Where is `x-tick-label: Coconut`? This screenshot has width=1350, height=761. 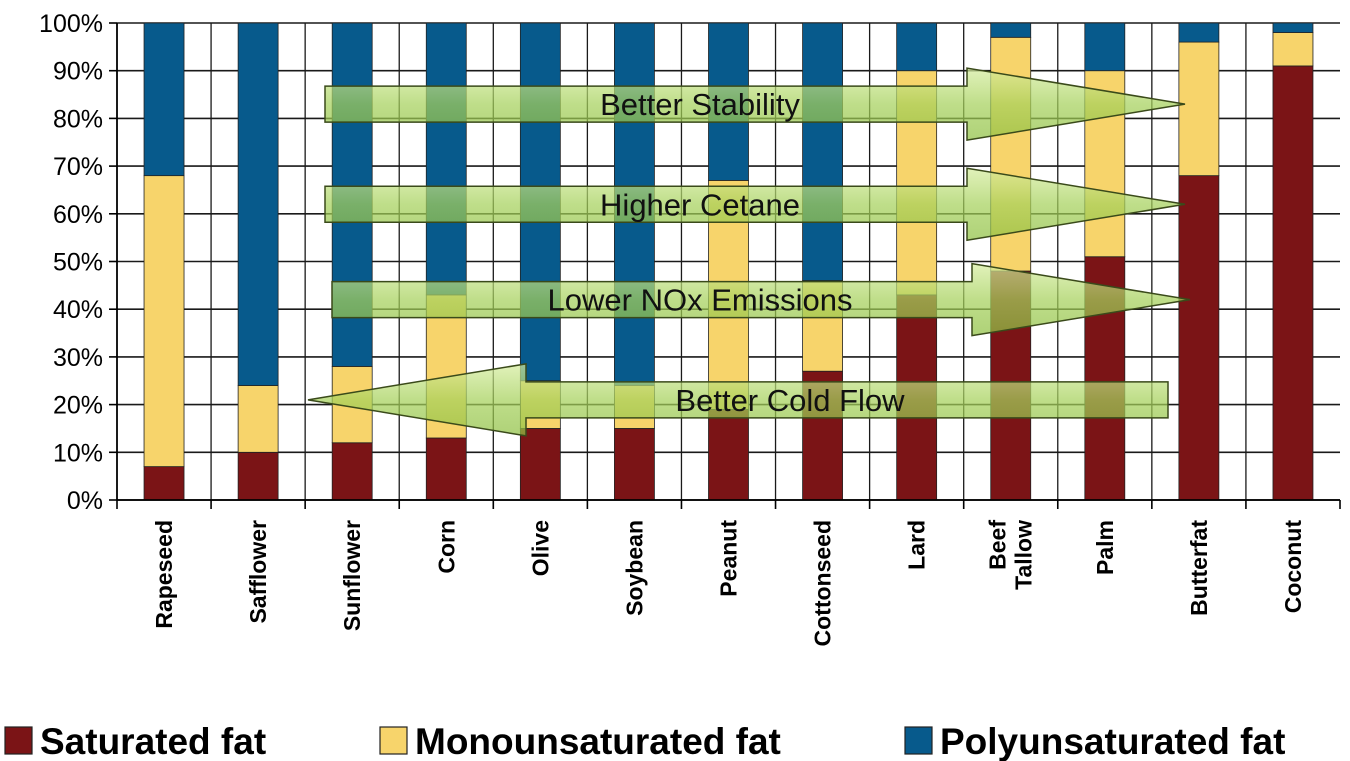
x-tick-label: Coconut is located at coordinates (1293, 567).